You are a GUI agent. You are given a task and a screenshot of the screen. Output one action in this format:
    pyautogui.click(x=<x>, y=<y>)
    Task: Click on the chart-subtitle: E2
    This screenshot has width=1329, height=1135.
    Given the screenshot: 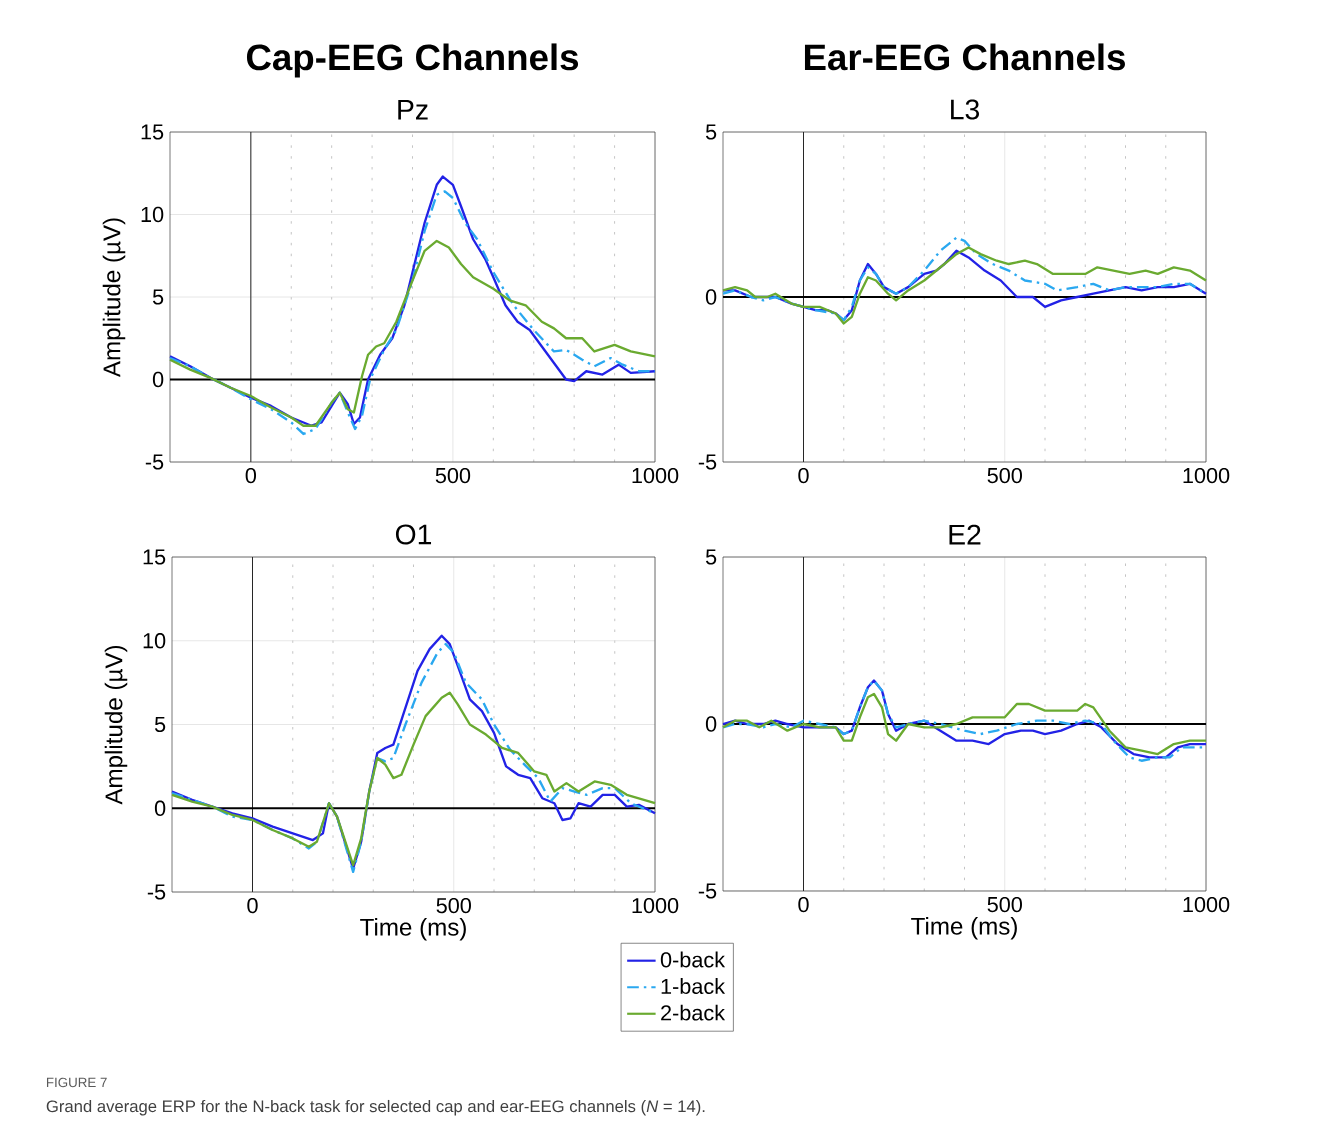 What is the action you would take?
    pyautogui.click(x=965, y=534)
    